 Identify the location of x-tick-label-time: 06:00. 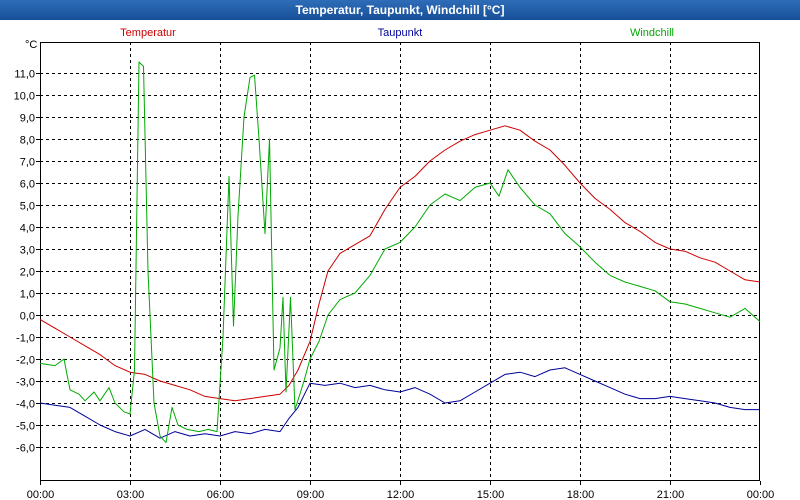
(221, 494).